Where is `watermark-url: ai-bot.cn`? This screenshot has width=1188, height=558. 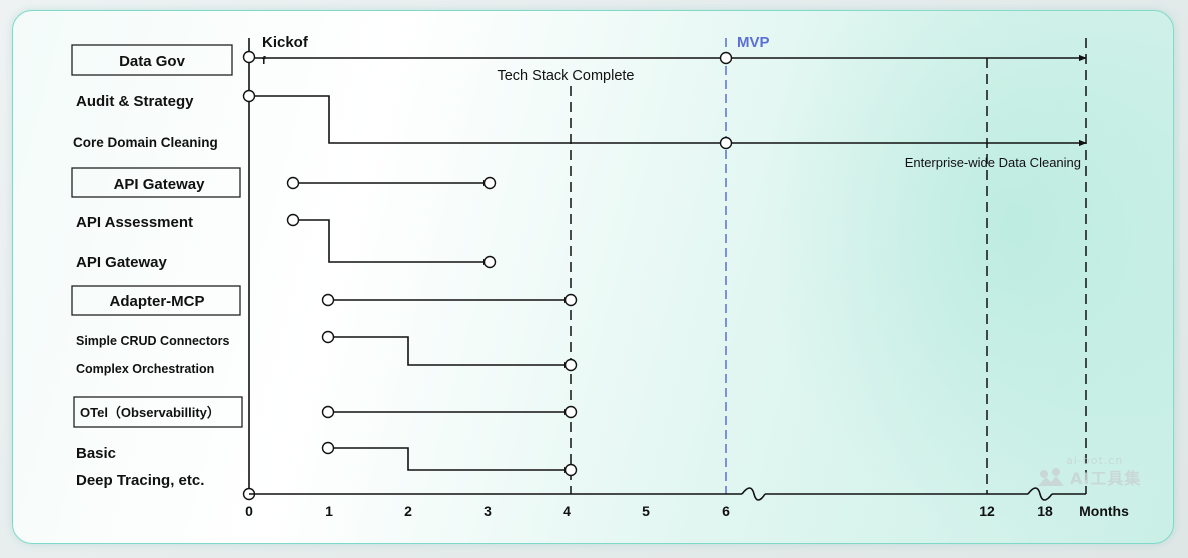
watermark-url: ai-bot.cn is located at coordinates (1095, 460).